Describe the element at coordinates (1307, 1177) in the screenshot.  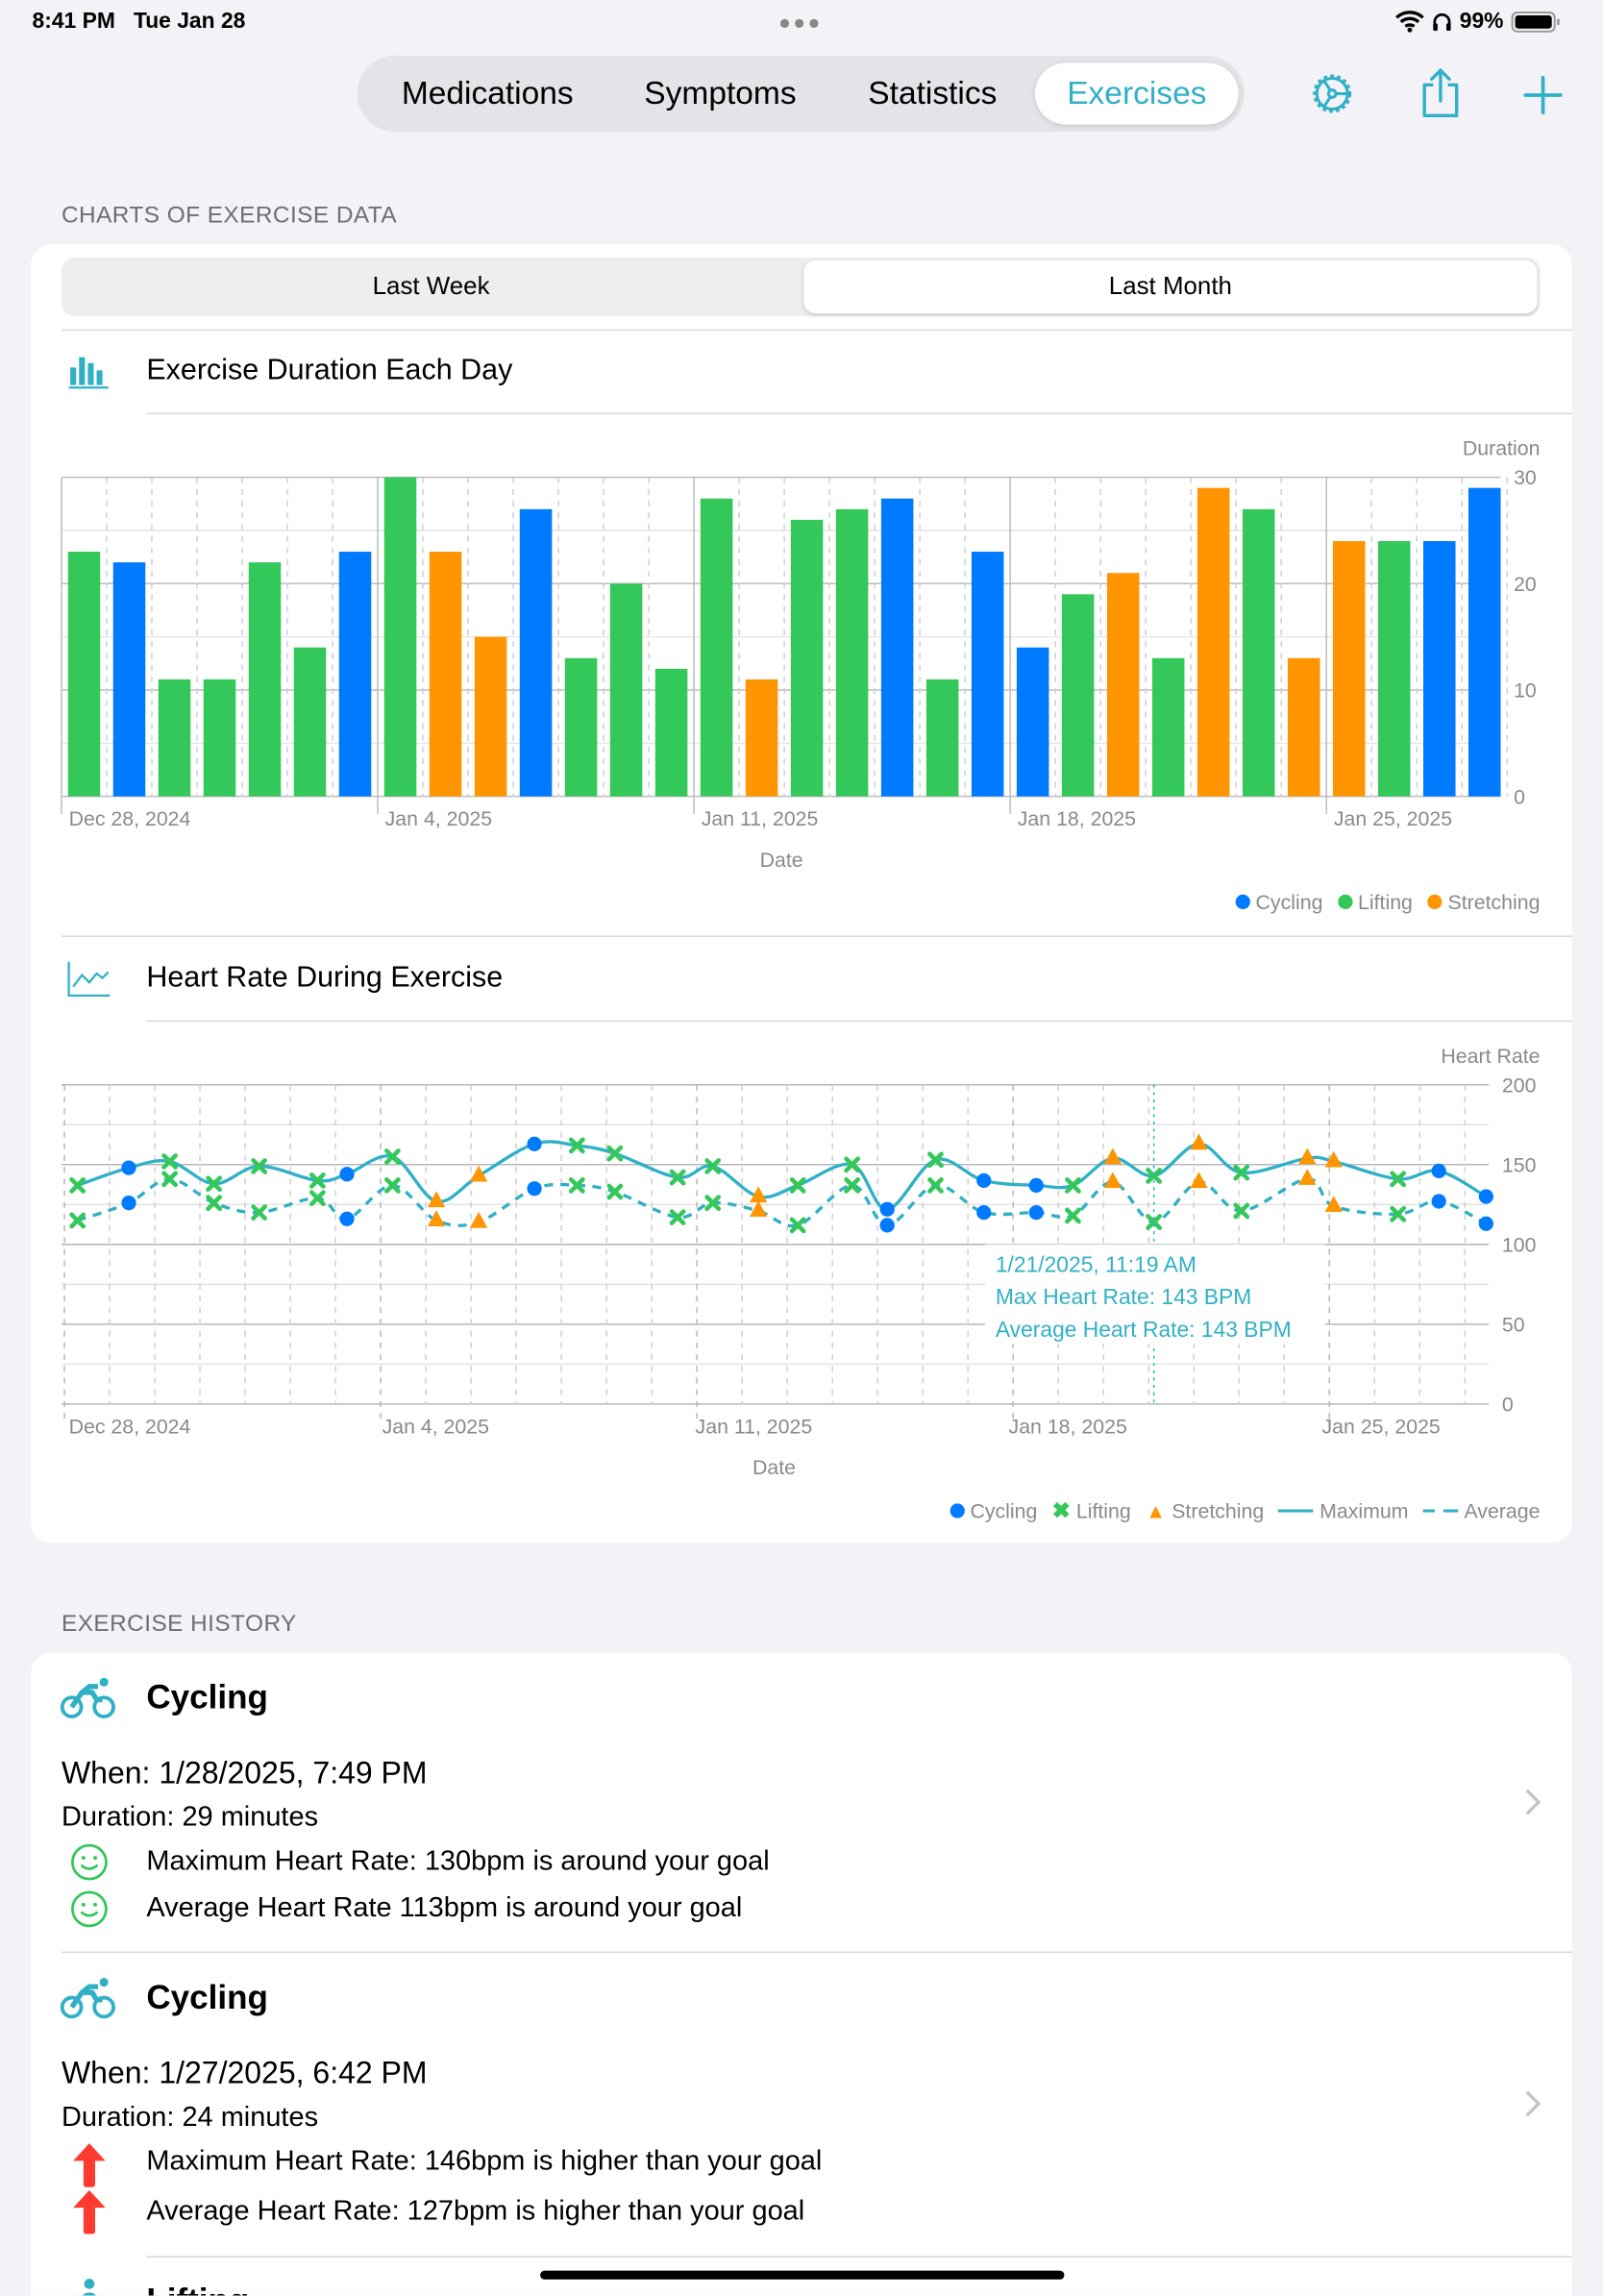
I see `avg-point-2025-01-24T20:50` at that location.